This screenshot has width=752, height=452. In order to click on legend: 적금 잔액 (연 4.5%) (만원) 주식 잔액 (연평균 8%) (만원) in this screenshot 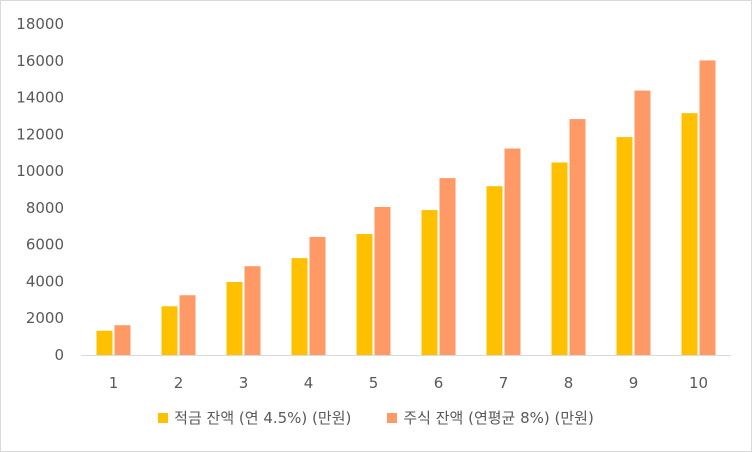, I will do `click(376, 417)`.